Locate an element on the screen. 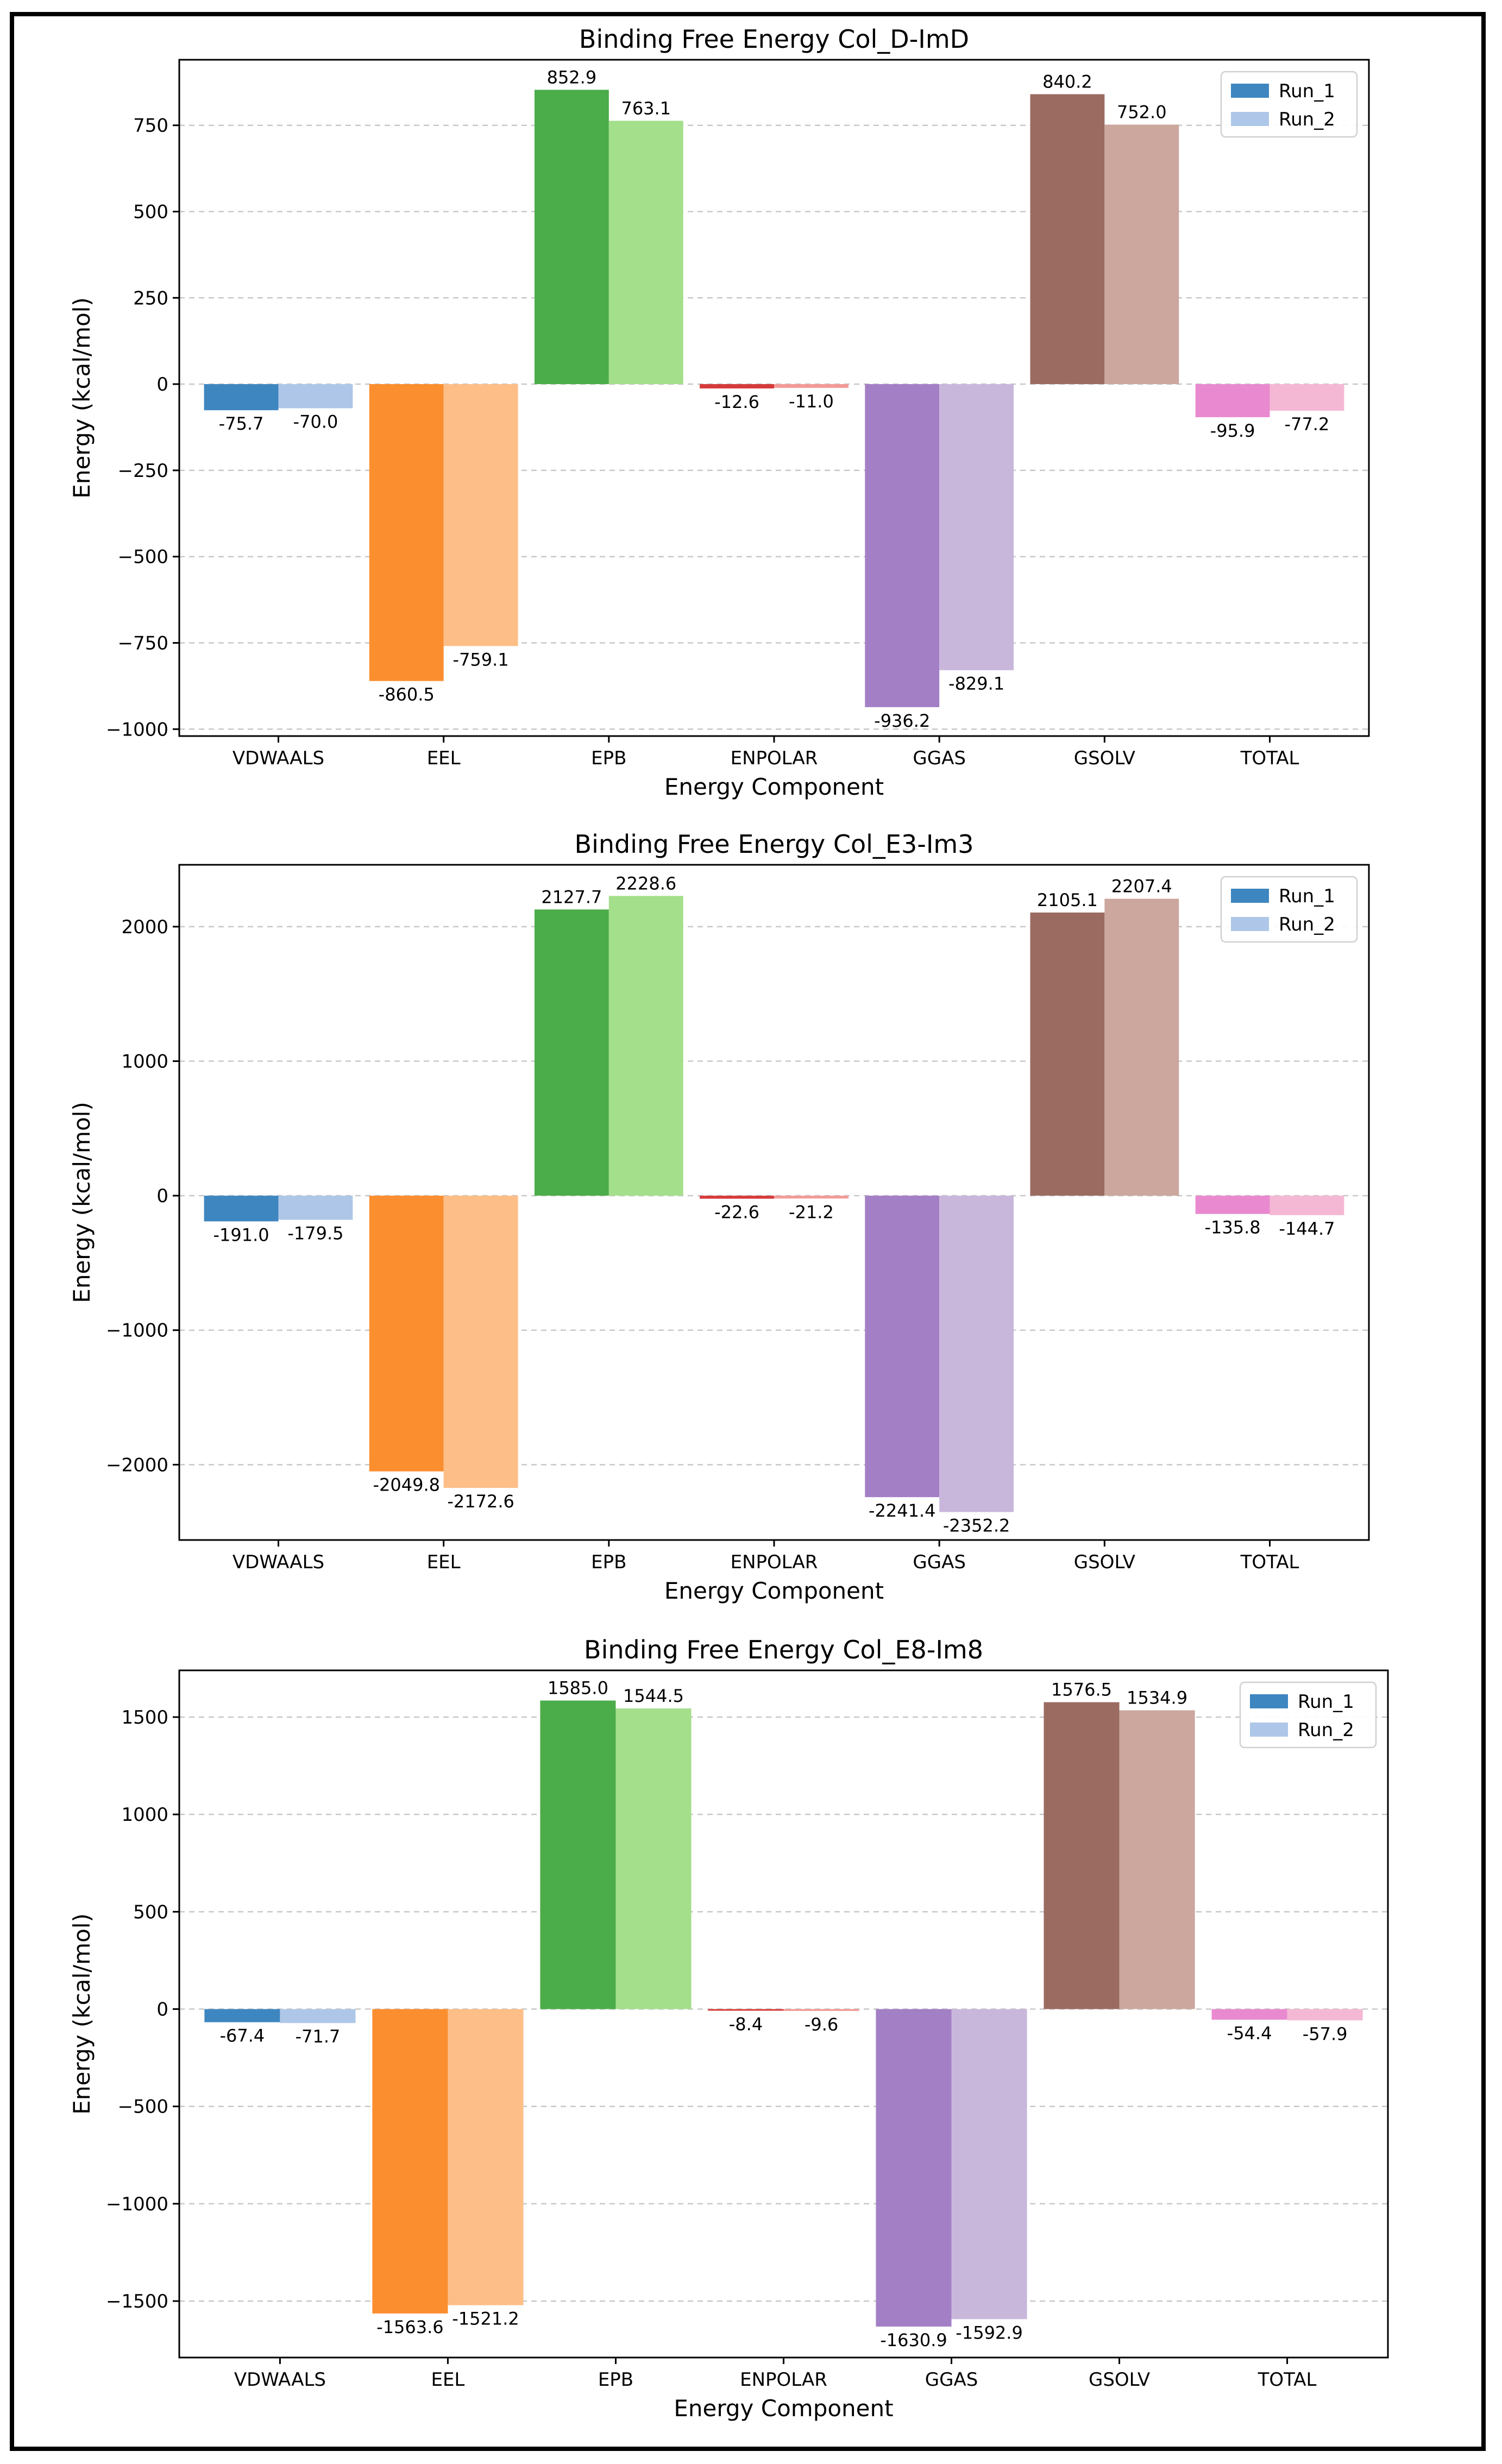  data-label: -144.7 is located at coordinates (1307, 1228).